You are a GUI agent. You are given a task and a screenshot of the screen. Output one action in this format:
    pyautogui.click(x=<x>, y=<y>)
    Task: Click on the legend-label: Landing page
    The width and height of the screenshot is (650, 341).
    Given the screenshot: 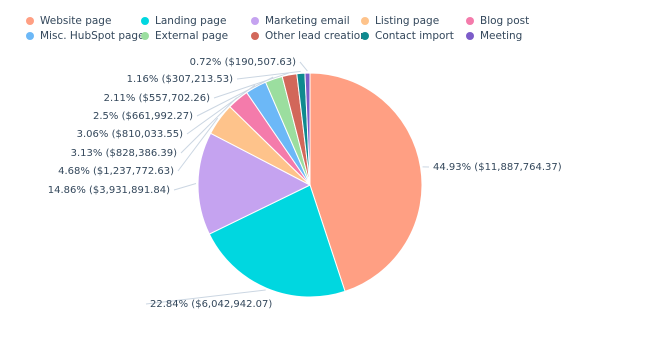 What is the action you would take?
    pyautogui.click(x=190, y=21)
    